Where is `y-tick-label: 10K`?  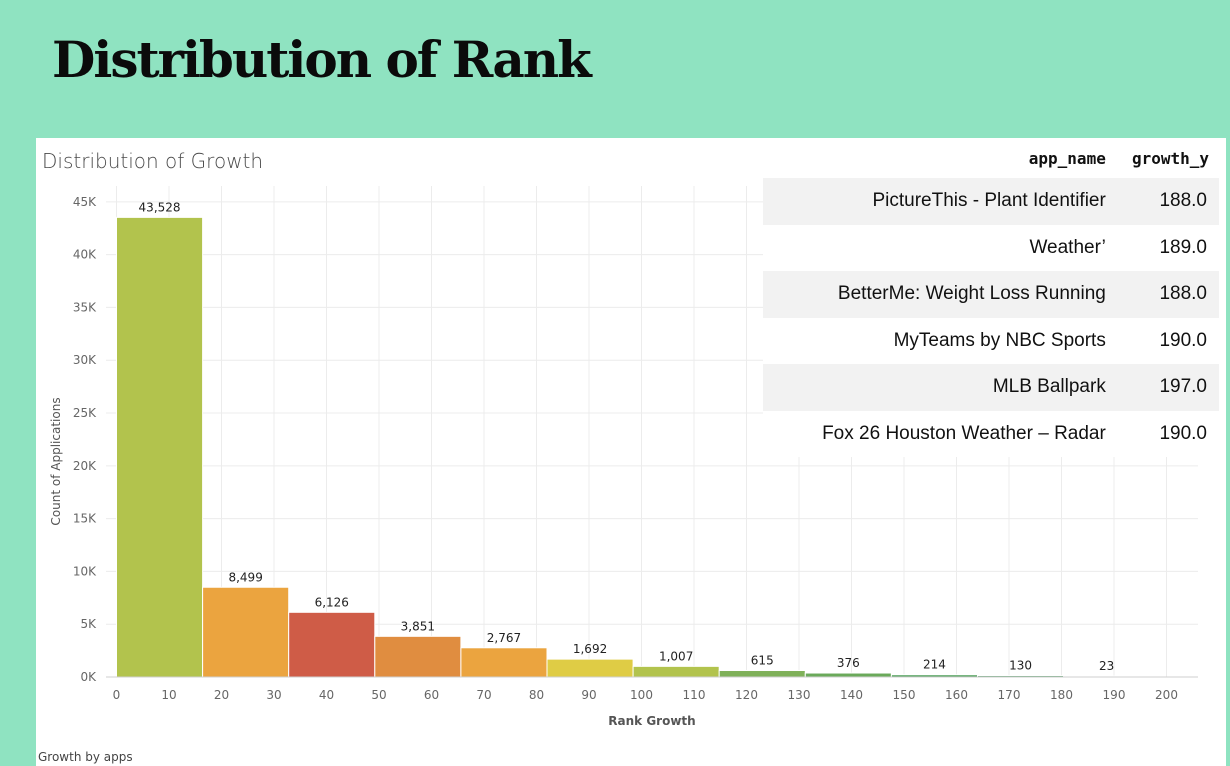
y-tick-label: 10K is located at coordinates (85, 571).